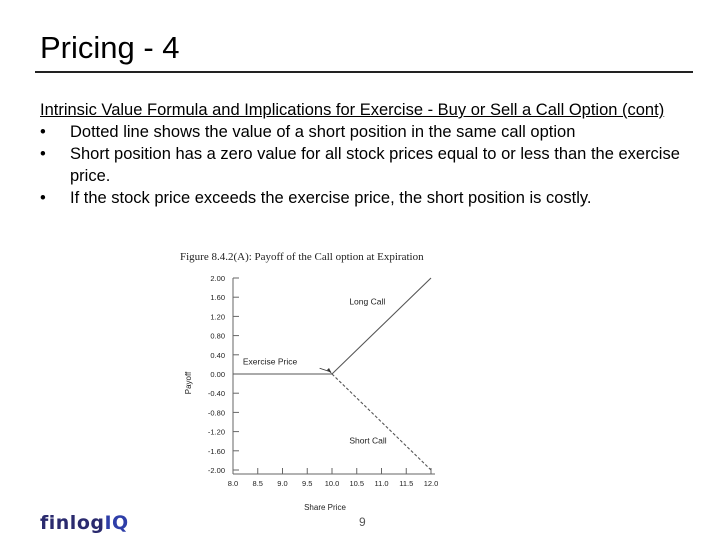  I want to click on y-tick-label: 0.40, so click(217, 355).